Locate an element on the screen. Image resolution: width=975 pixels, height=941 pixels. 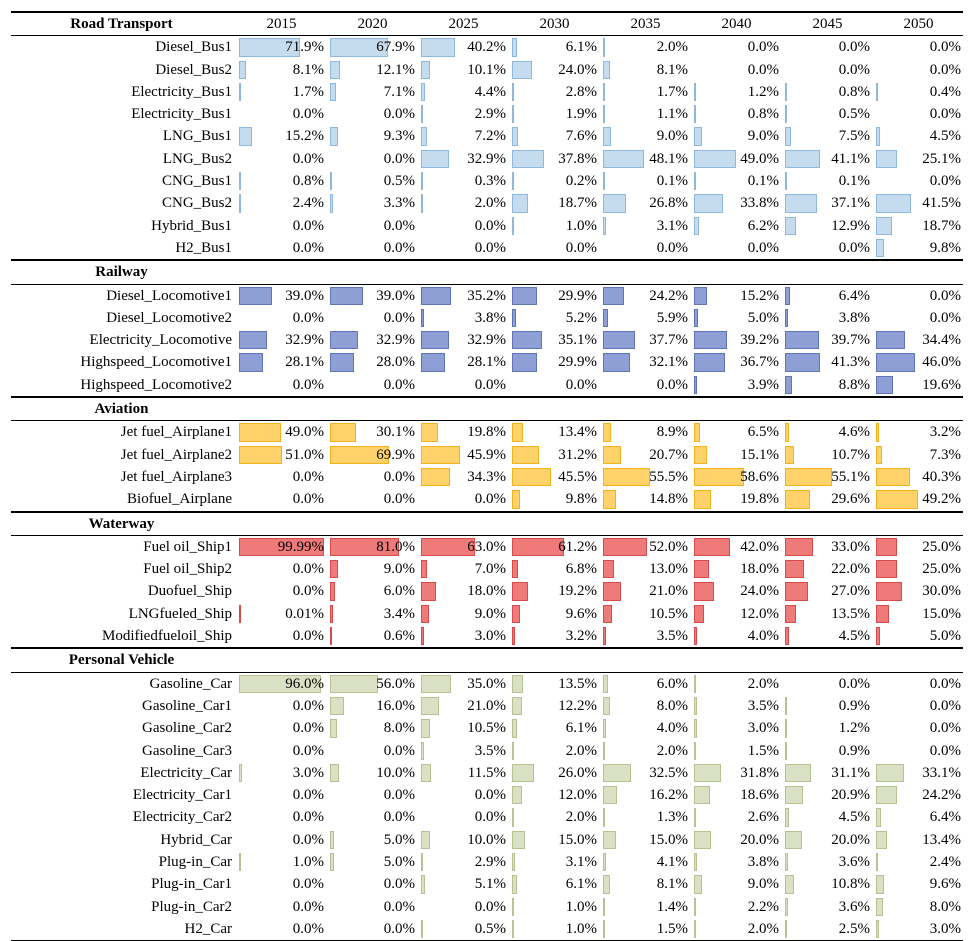
value-cell: 13.5% is located at coordinates (827, 614).